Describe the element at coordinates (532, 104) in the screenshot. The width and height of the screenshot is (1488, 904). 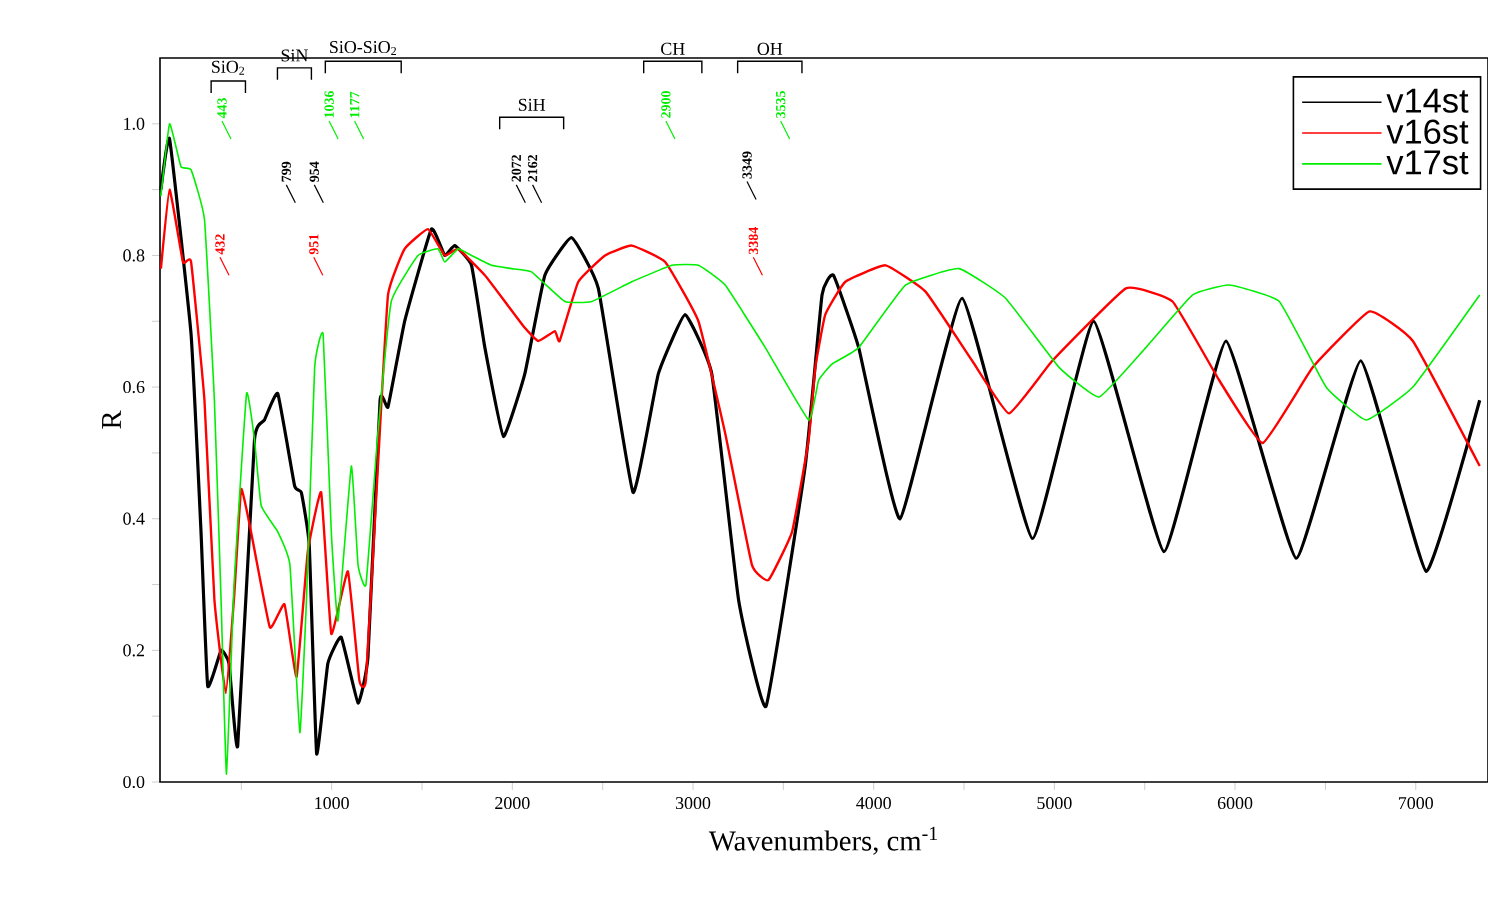
I see `annotation: SiH` at that location.